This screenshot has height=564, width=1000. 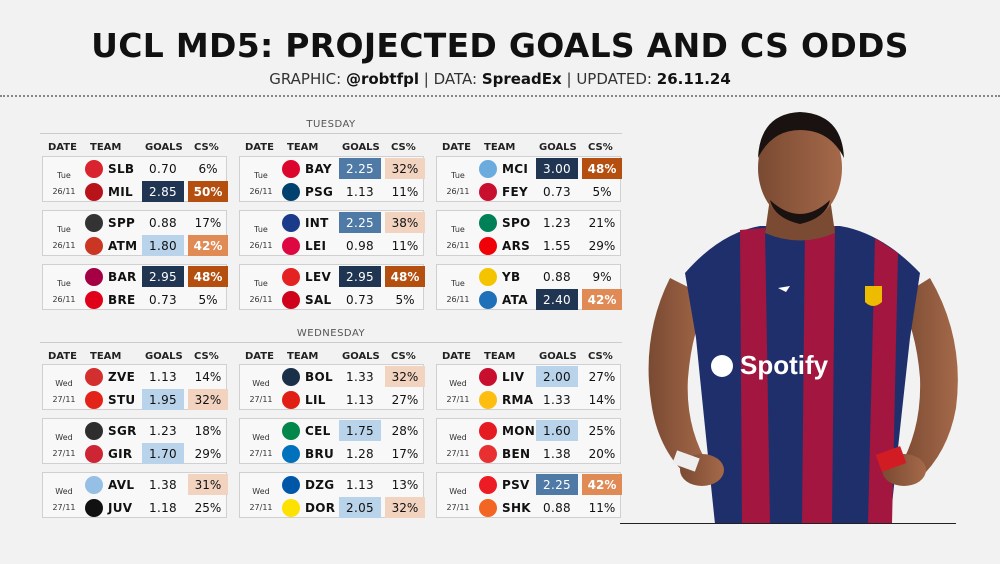 What do you see at coordinates (784, 365) in the screenshot?
I see `sponsor-logo: Spotify` at bounding box center [784, 365].